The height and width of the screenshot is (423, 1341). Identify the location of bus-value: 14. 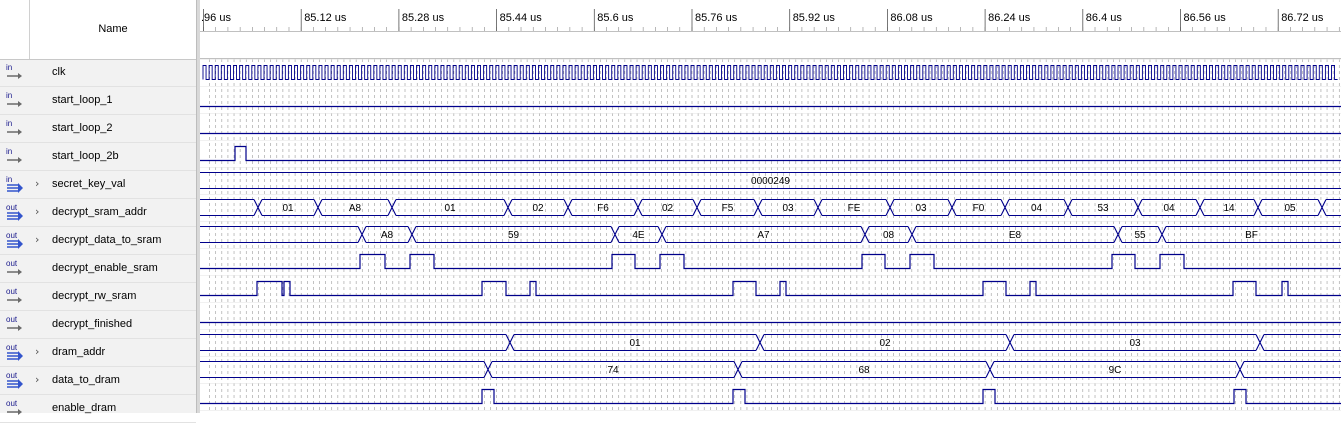
(1229, 208).